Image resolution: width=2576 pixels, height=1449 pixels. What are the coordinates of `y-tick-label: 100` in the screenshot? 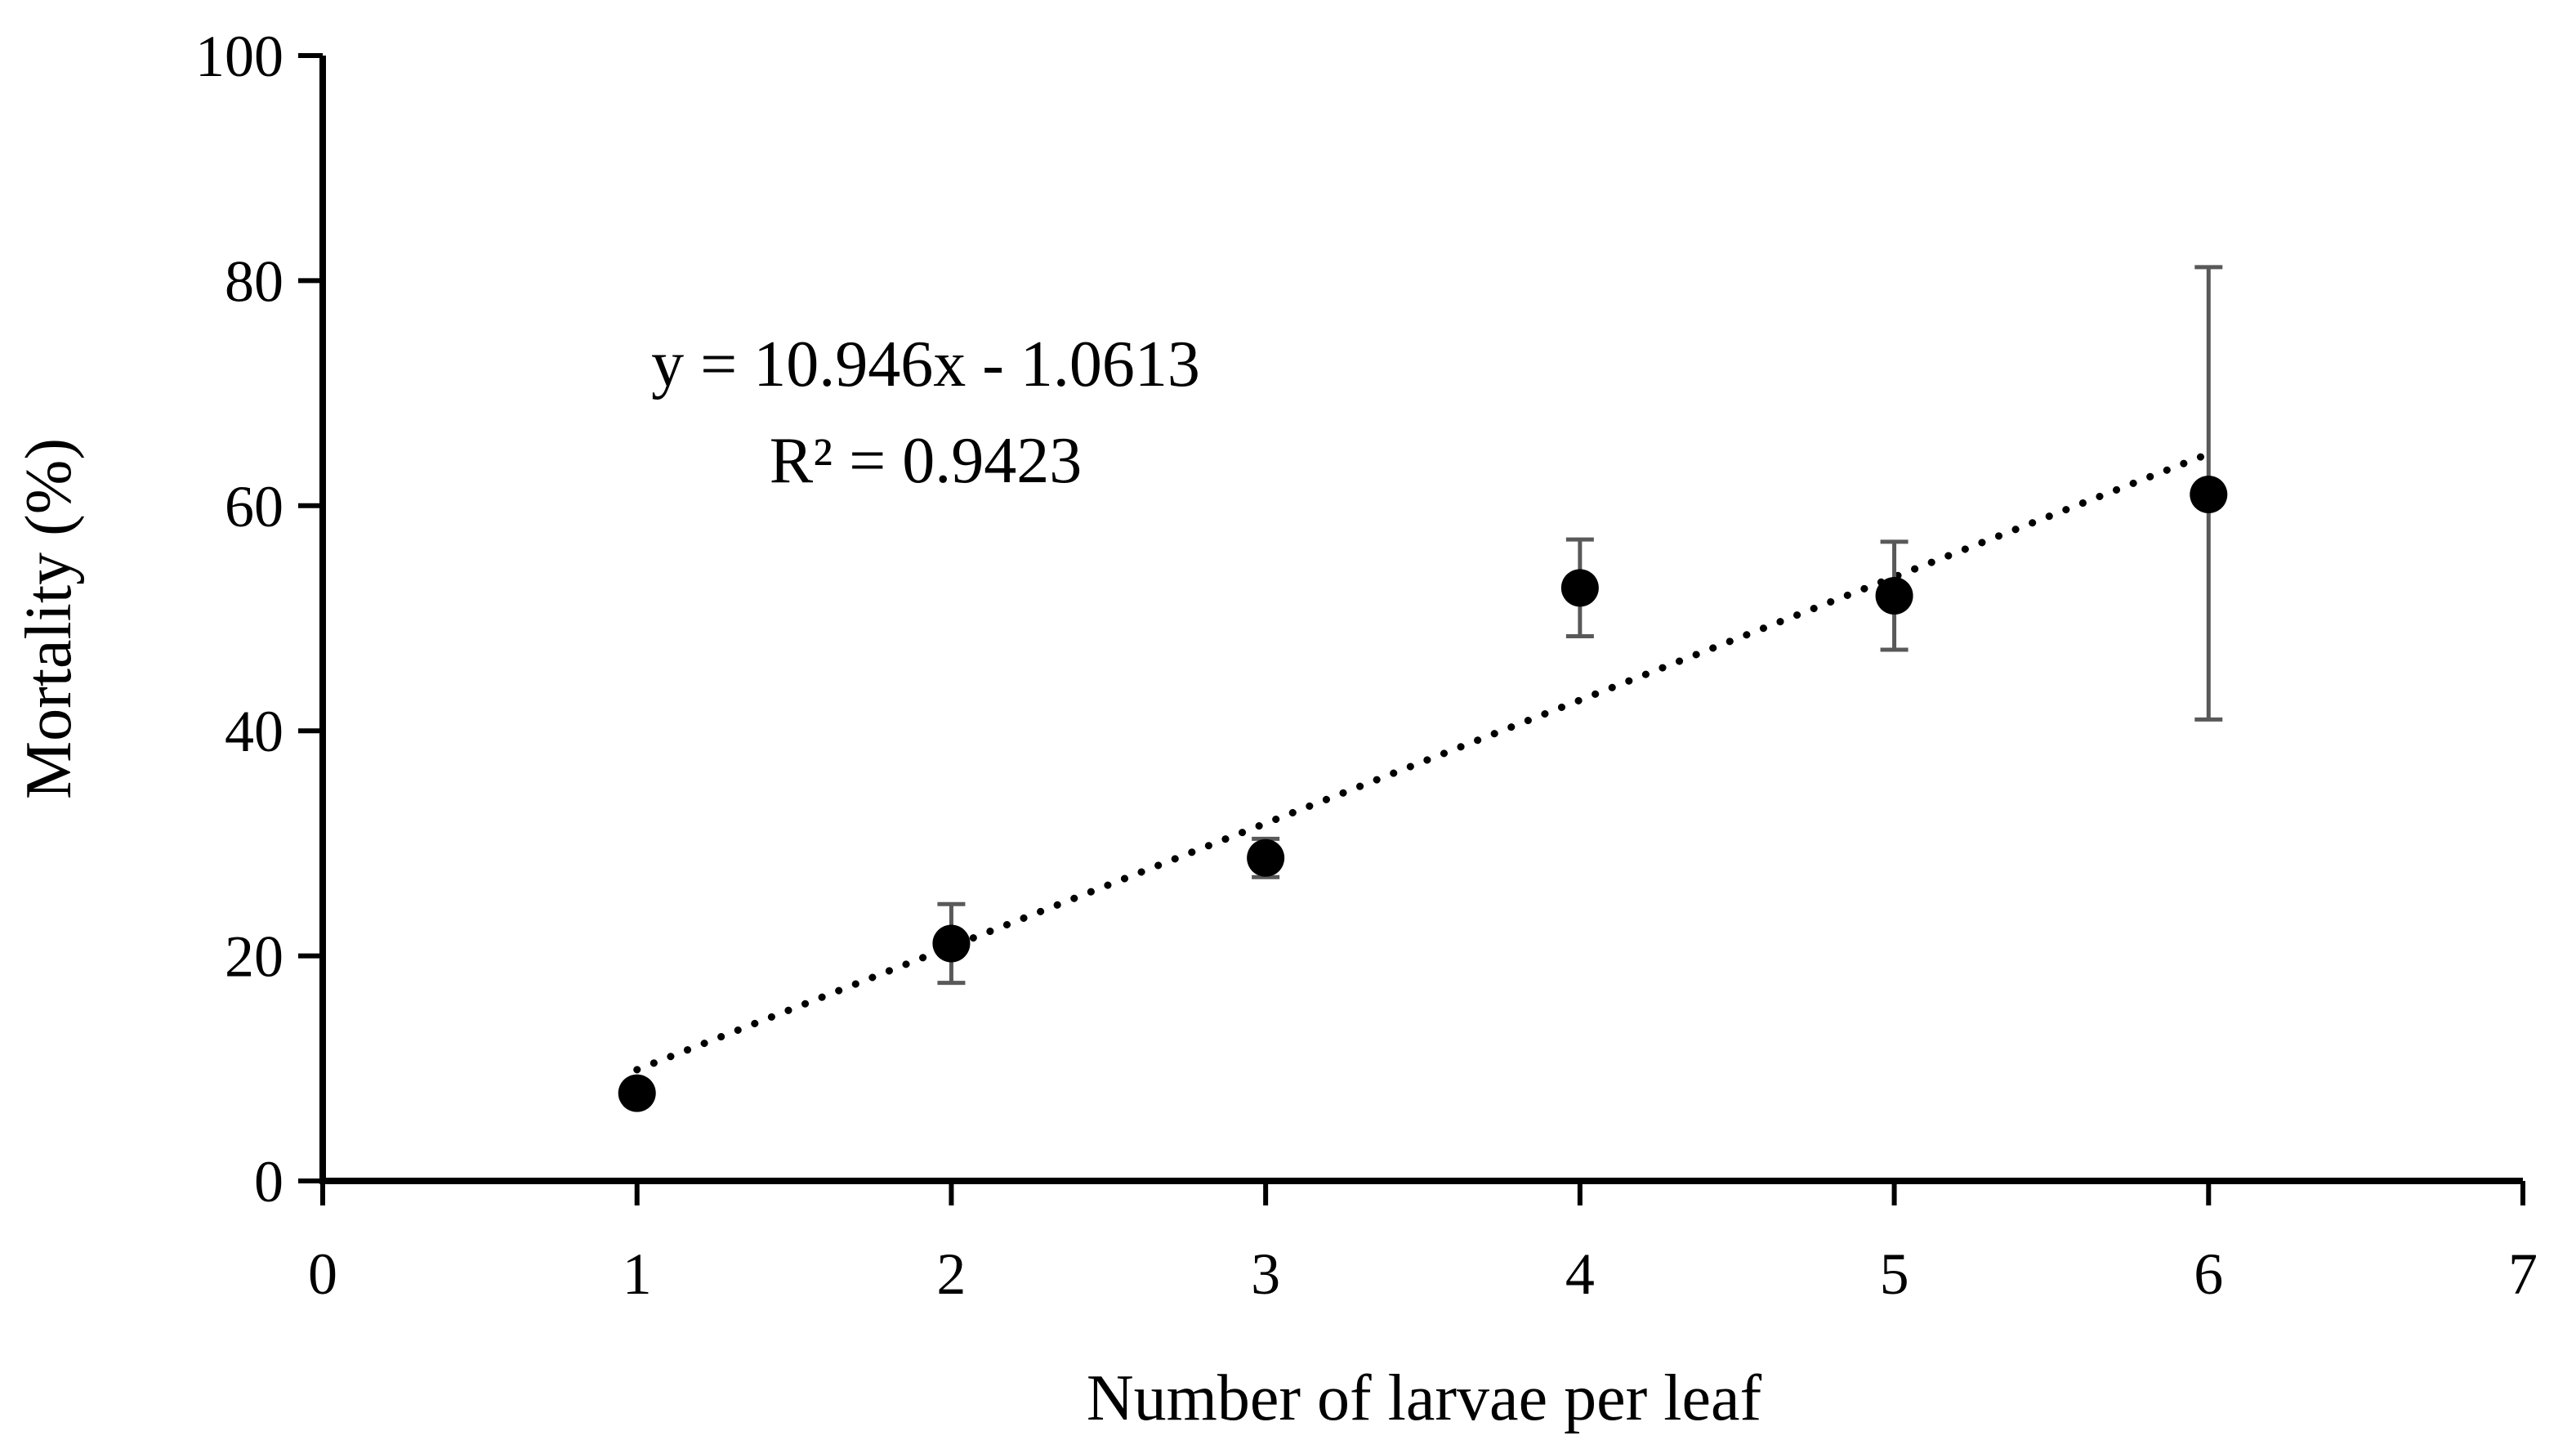 It's located at (239, 56).